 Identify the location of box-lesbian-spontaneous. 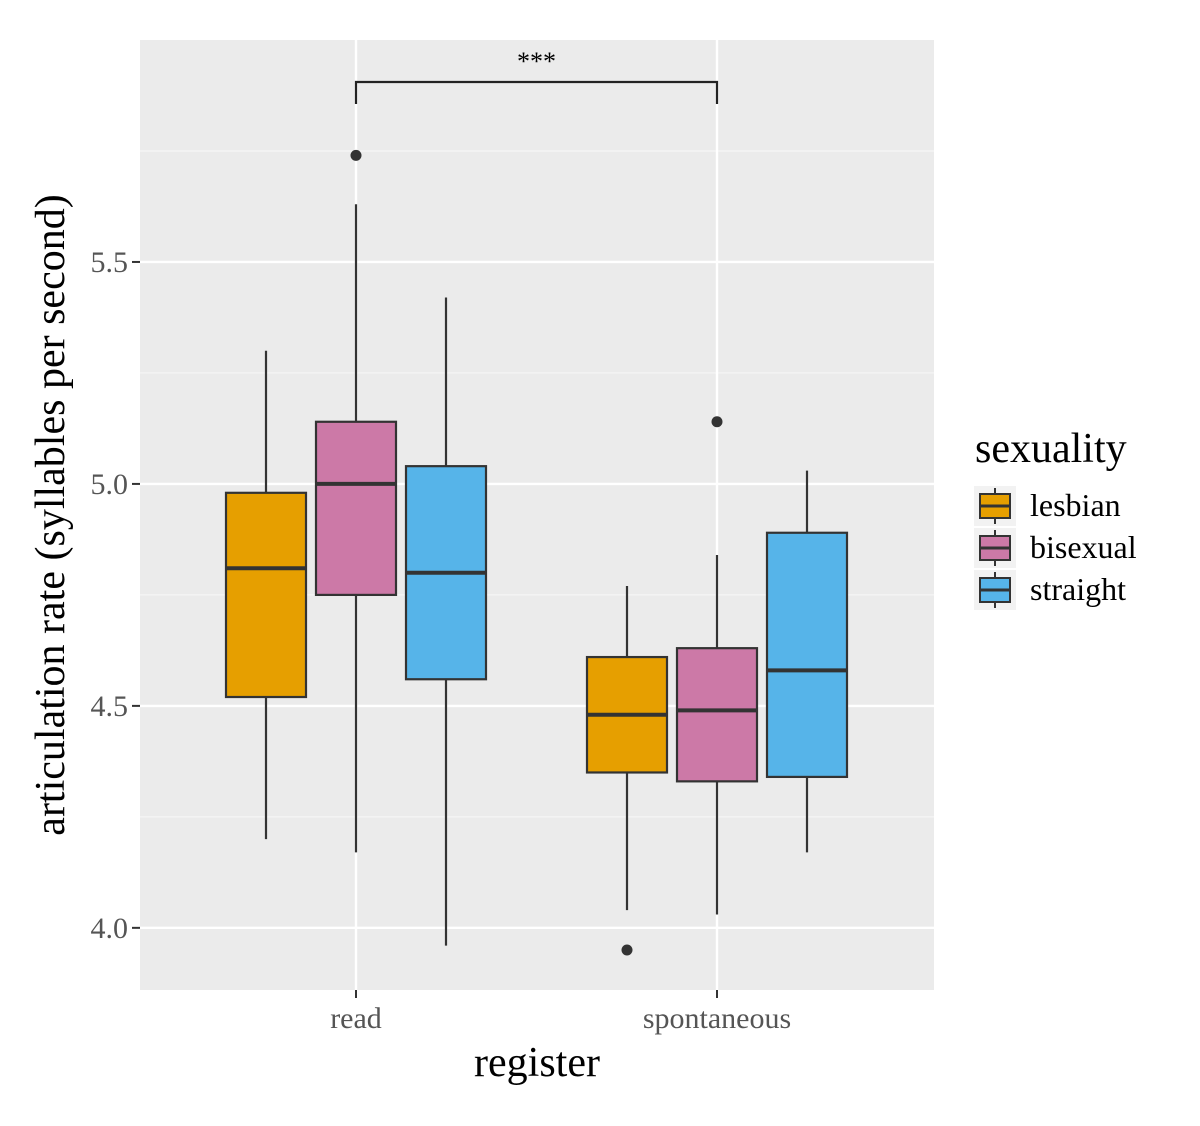
(627, 771).